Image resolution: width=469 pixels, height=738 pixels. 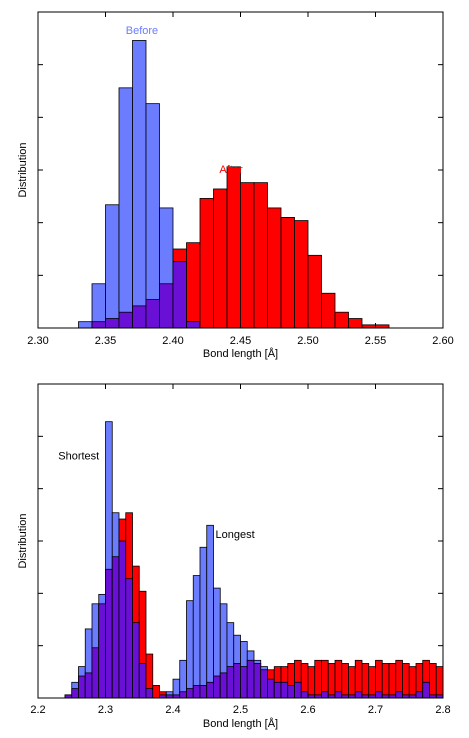 I want to click on bottom-x-tick-label: 2.4, so click(x=172, y=710).